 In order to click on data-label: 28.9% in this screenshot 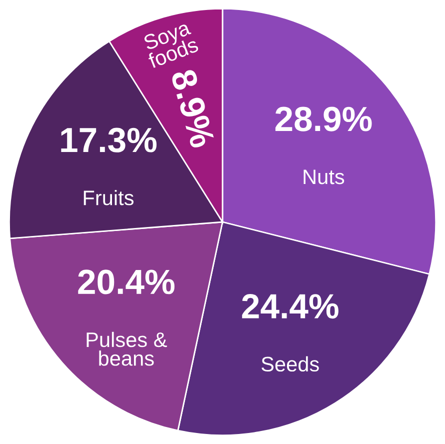, I will do `click(323, 119)`.